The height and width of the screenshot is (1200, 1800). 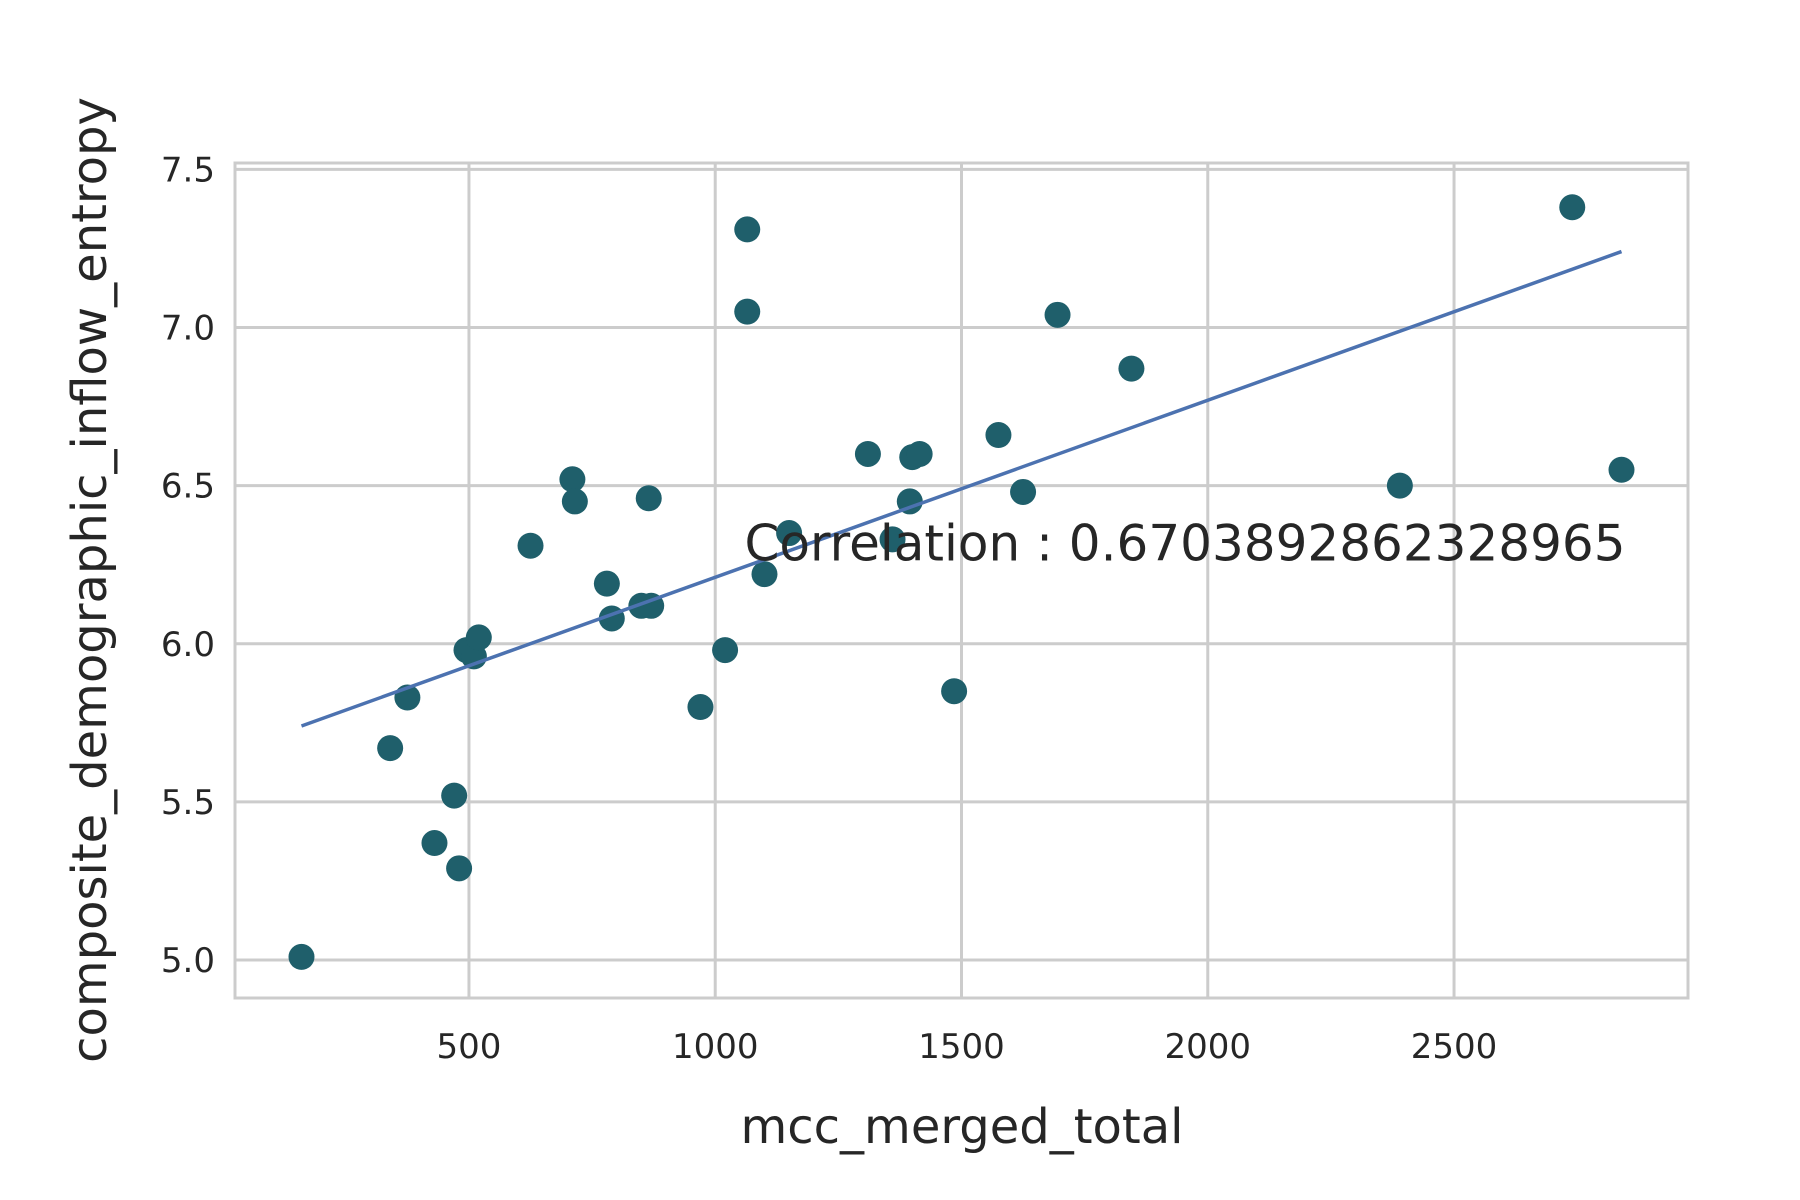 I want to click on y-tick-label: 6.0, so click(x=188, y=645).